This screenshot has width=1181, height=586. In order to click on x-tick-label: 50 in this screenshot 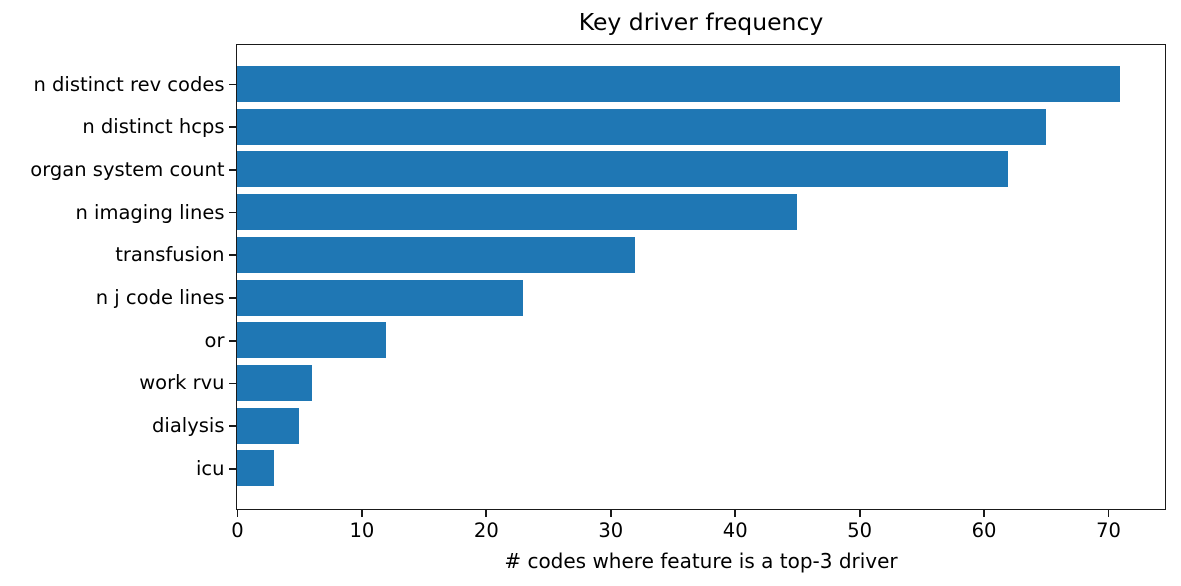, I will do `click(860, 530)`.